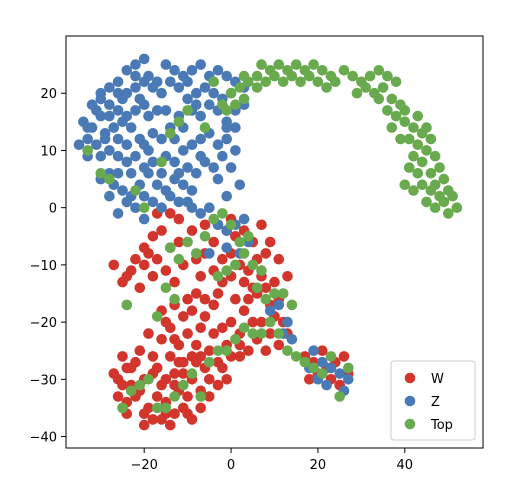  I want to click on y-tick-label-3: −10, so click(43, 266).